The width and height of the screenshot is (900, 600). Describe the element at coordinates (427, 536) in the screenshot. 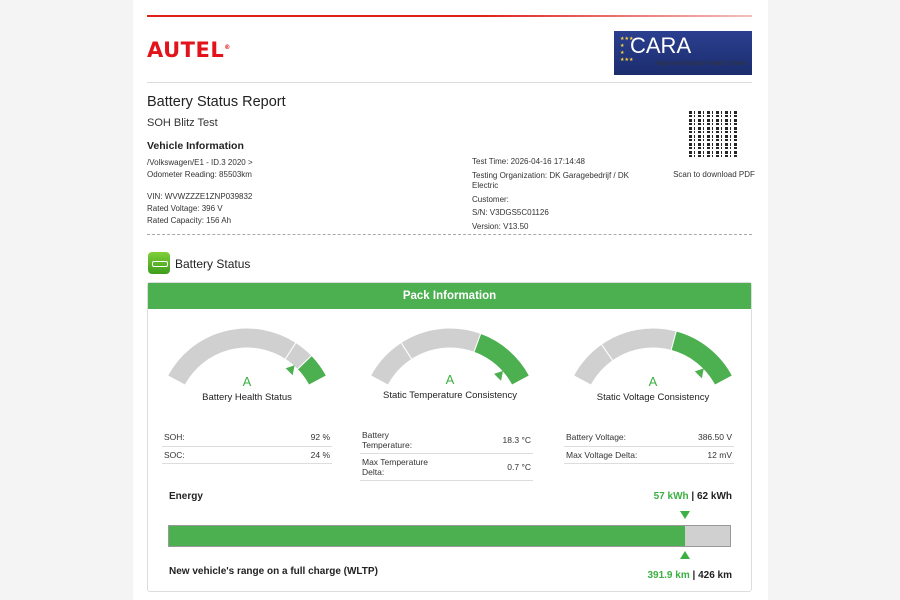

I see `energy-bar-fill` at that location.